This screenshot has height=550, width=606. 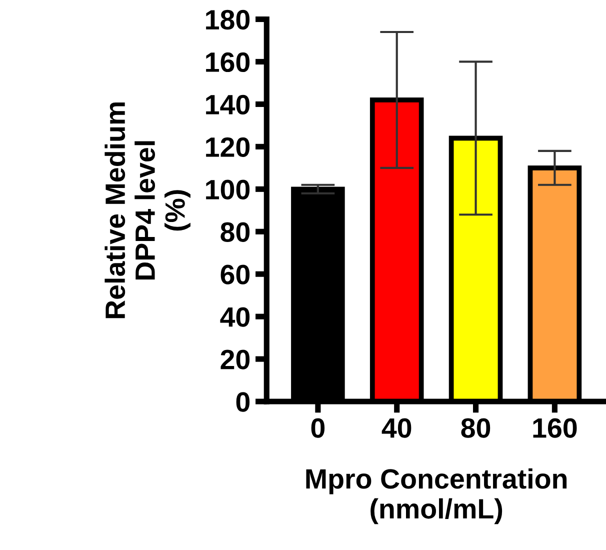 What do you see at coordinates (318, 428) in the screenshot?
I see `x-tick-label: 0` at bounding box center [318, 428].